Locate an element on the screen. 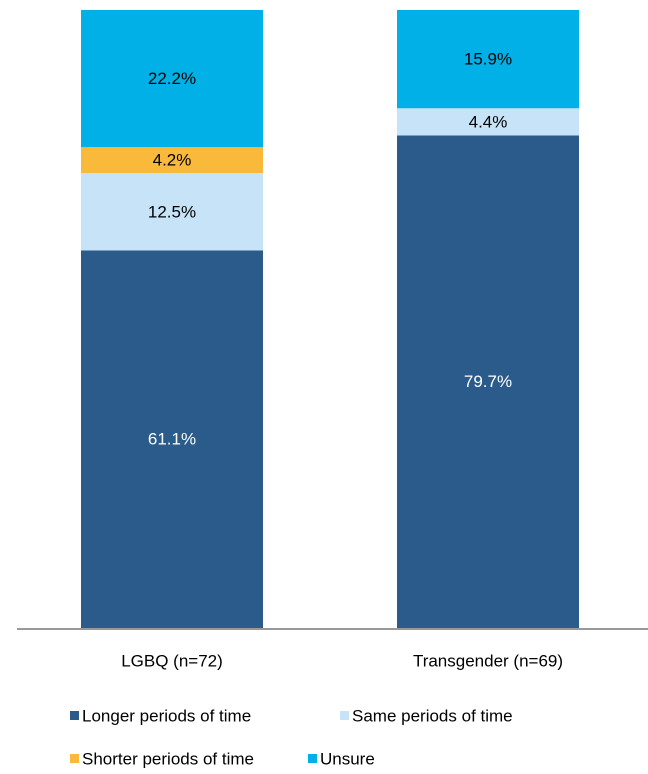 Image resolution: width=648 pixels, height=774 pixels. data-label: 79.7% is located at coordinates (488, 381).